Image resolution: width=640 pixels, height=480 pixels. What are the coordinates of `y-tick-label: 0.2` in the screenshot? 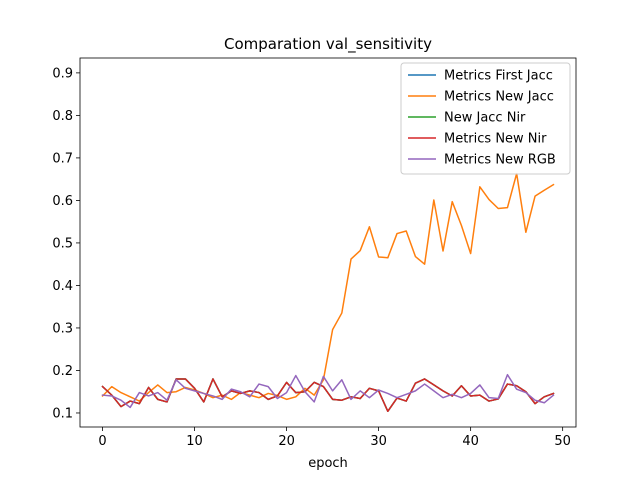 It's located at (62, 371).